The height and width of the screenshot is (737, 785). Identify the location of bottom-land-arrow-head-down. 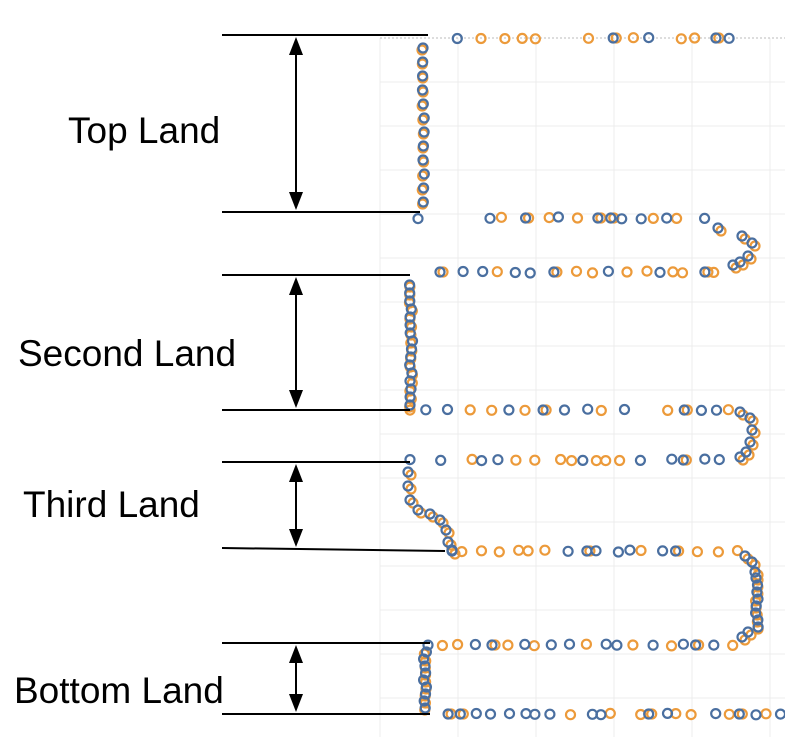
(296, 703).